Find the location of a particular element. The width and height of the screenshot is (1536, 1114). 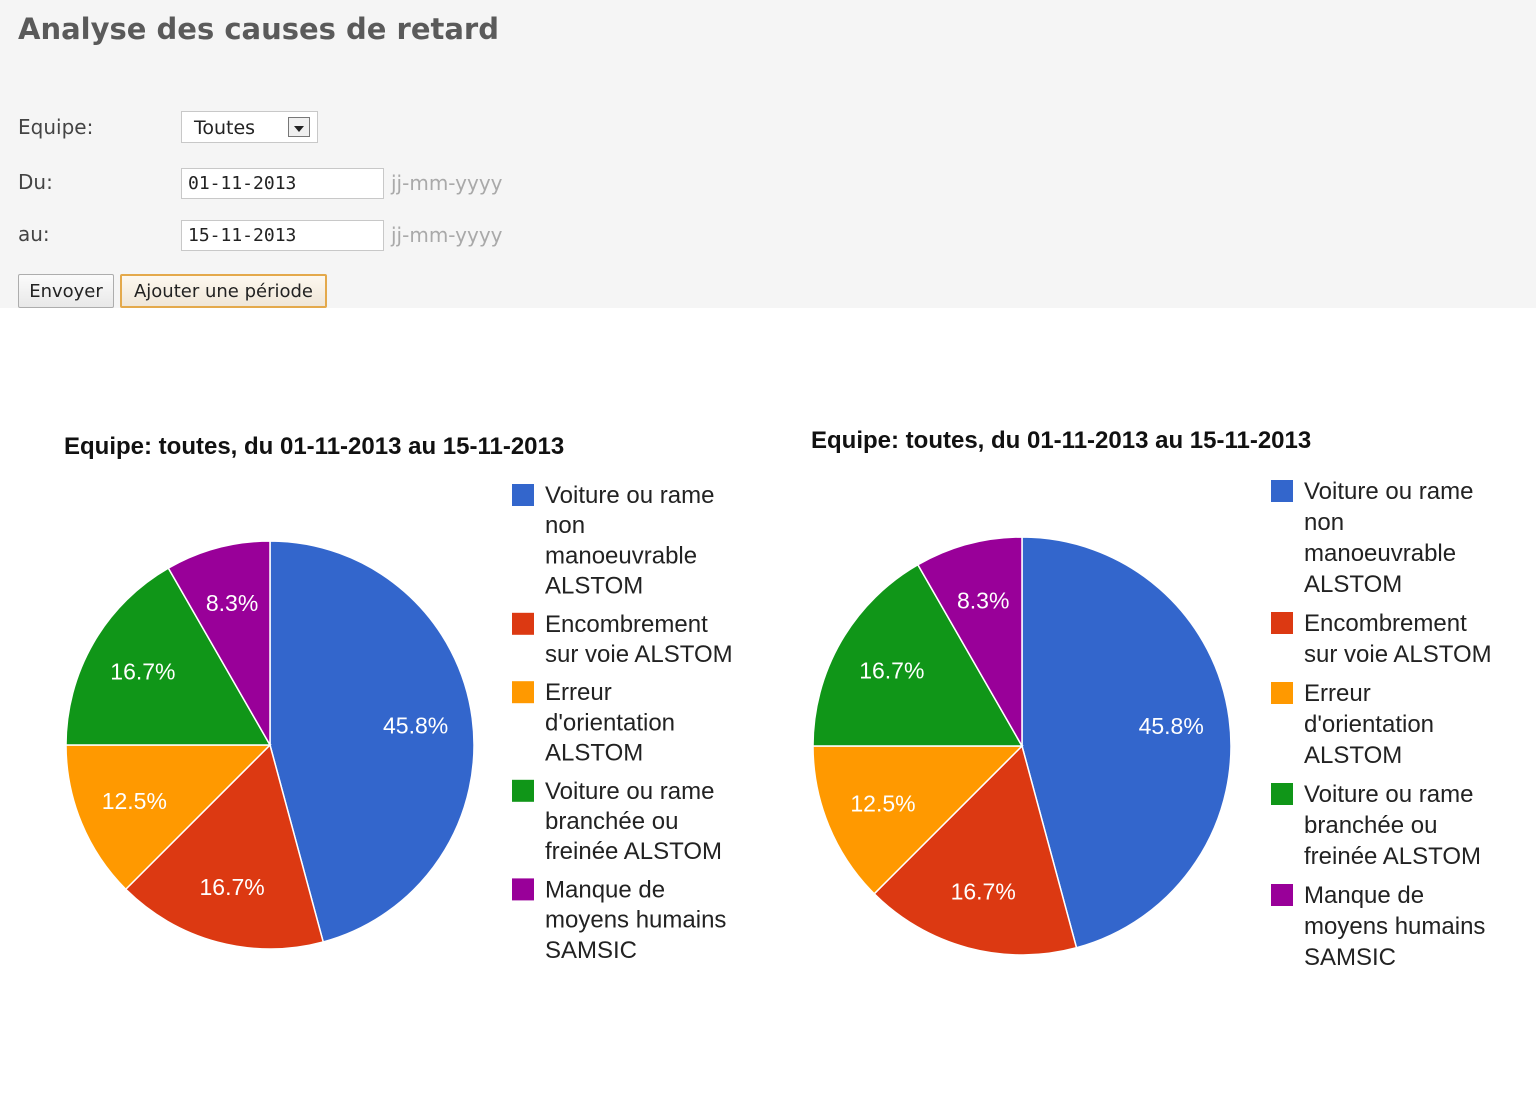

to-date-input is located at coordinates (282, 235).